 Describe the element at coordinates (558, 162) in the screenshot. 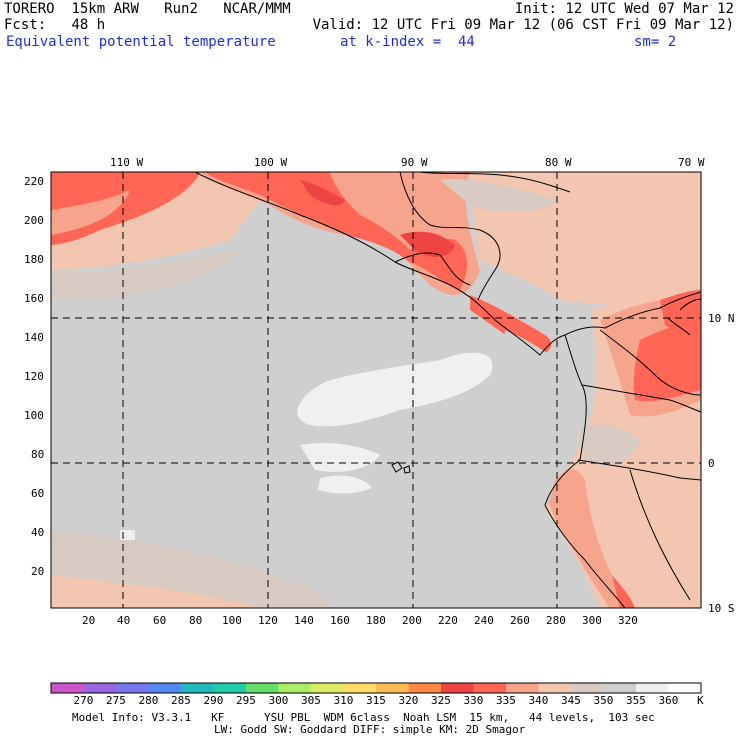

I see `lon-label-80w: 80 W` at that location.